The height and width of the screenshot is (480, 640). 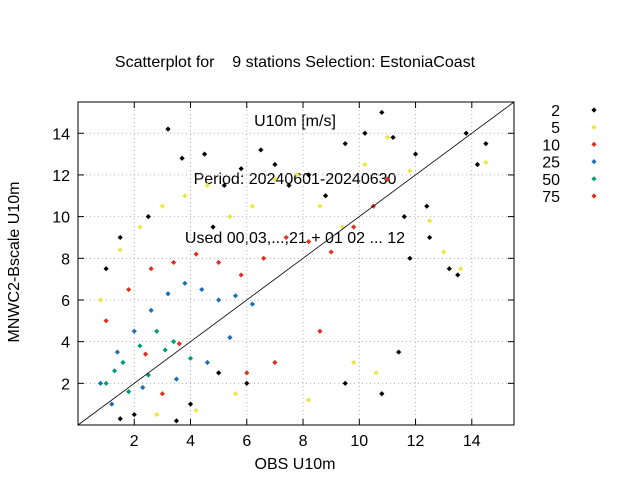 I want to click on x-tick-label: 2, so click(x=134, y=441).